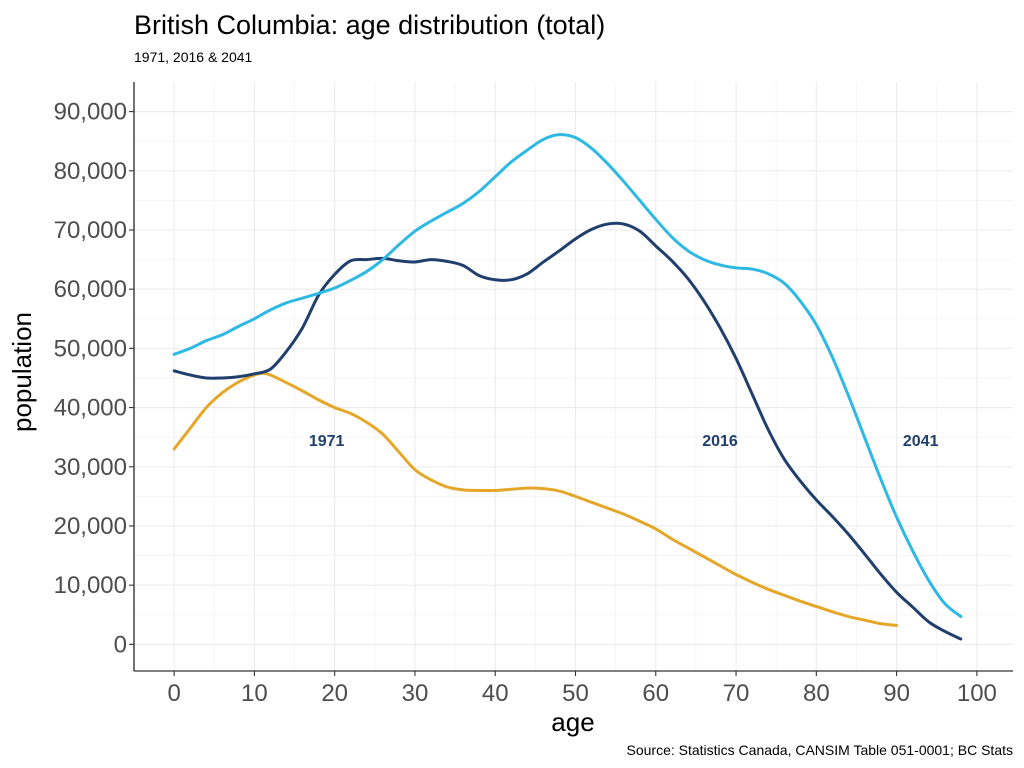 The height and width of the screenshot is (768, 1024). What do you see at coordinates (896, 693) in the screenshot?
I see `x-tick-label: 90` at bounding box center [896, 693].